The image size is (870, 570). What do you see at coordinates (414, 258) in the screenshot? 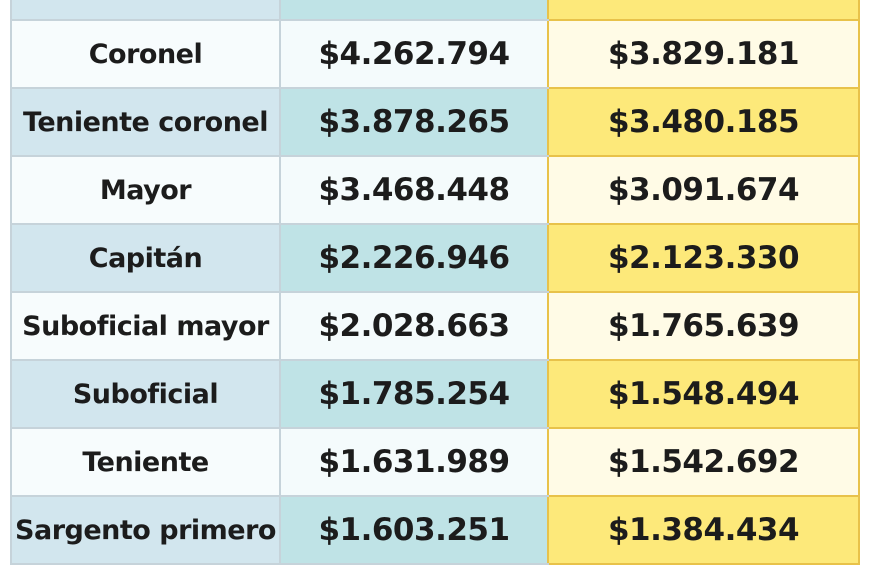
I see `value-a-cell: $2.226.946` at bounding box center [414, 258].